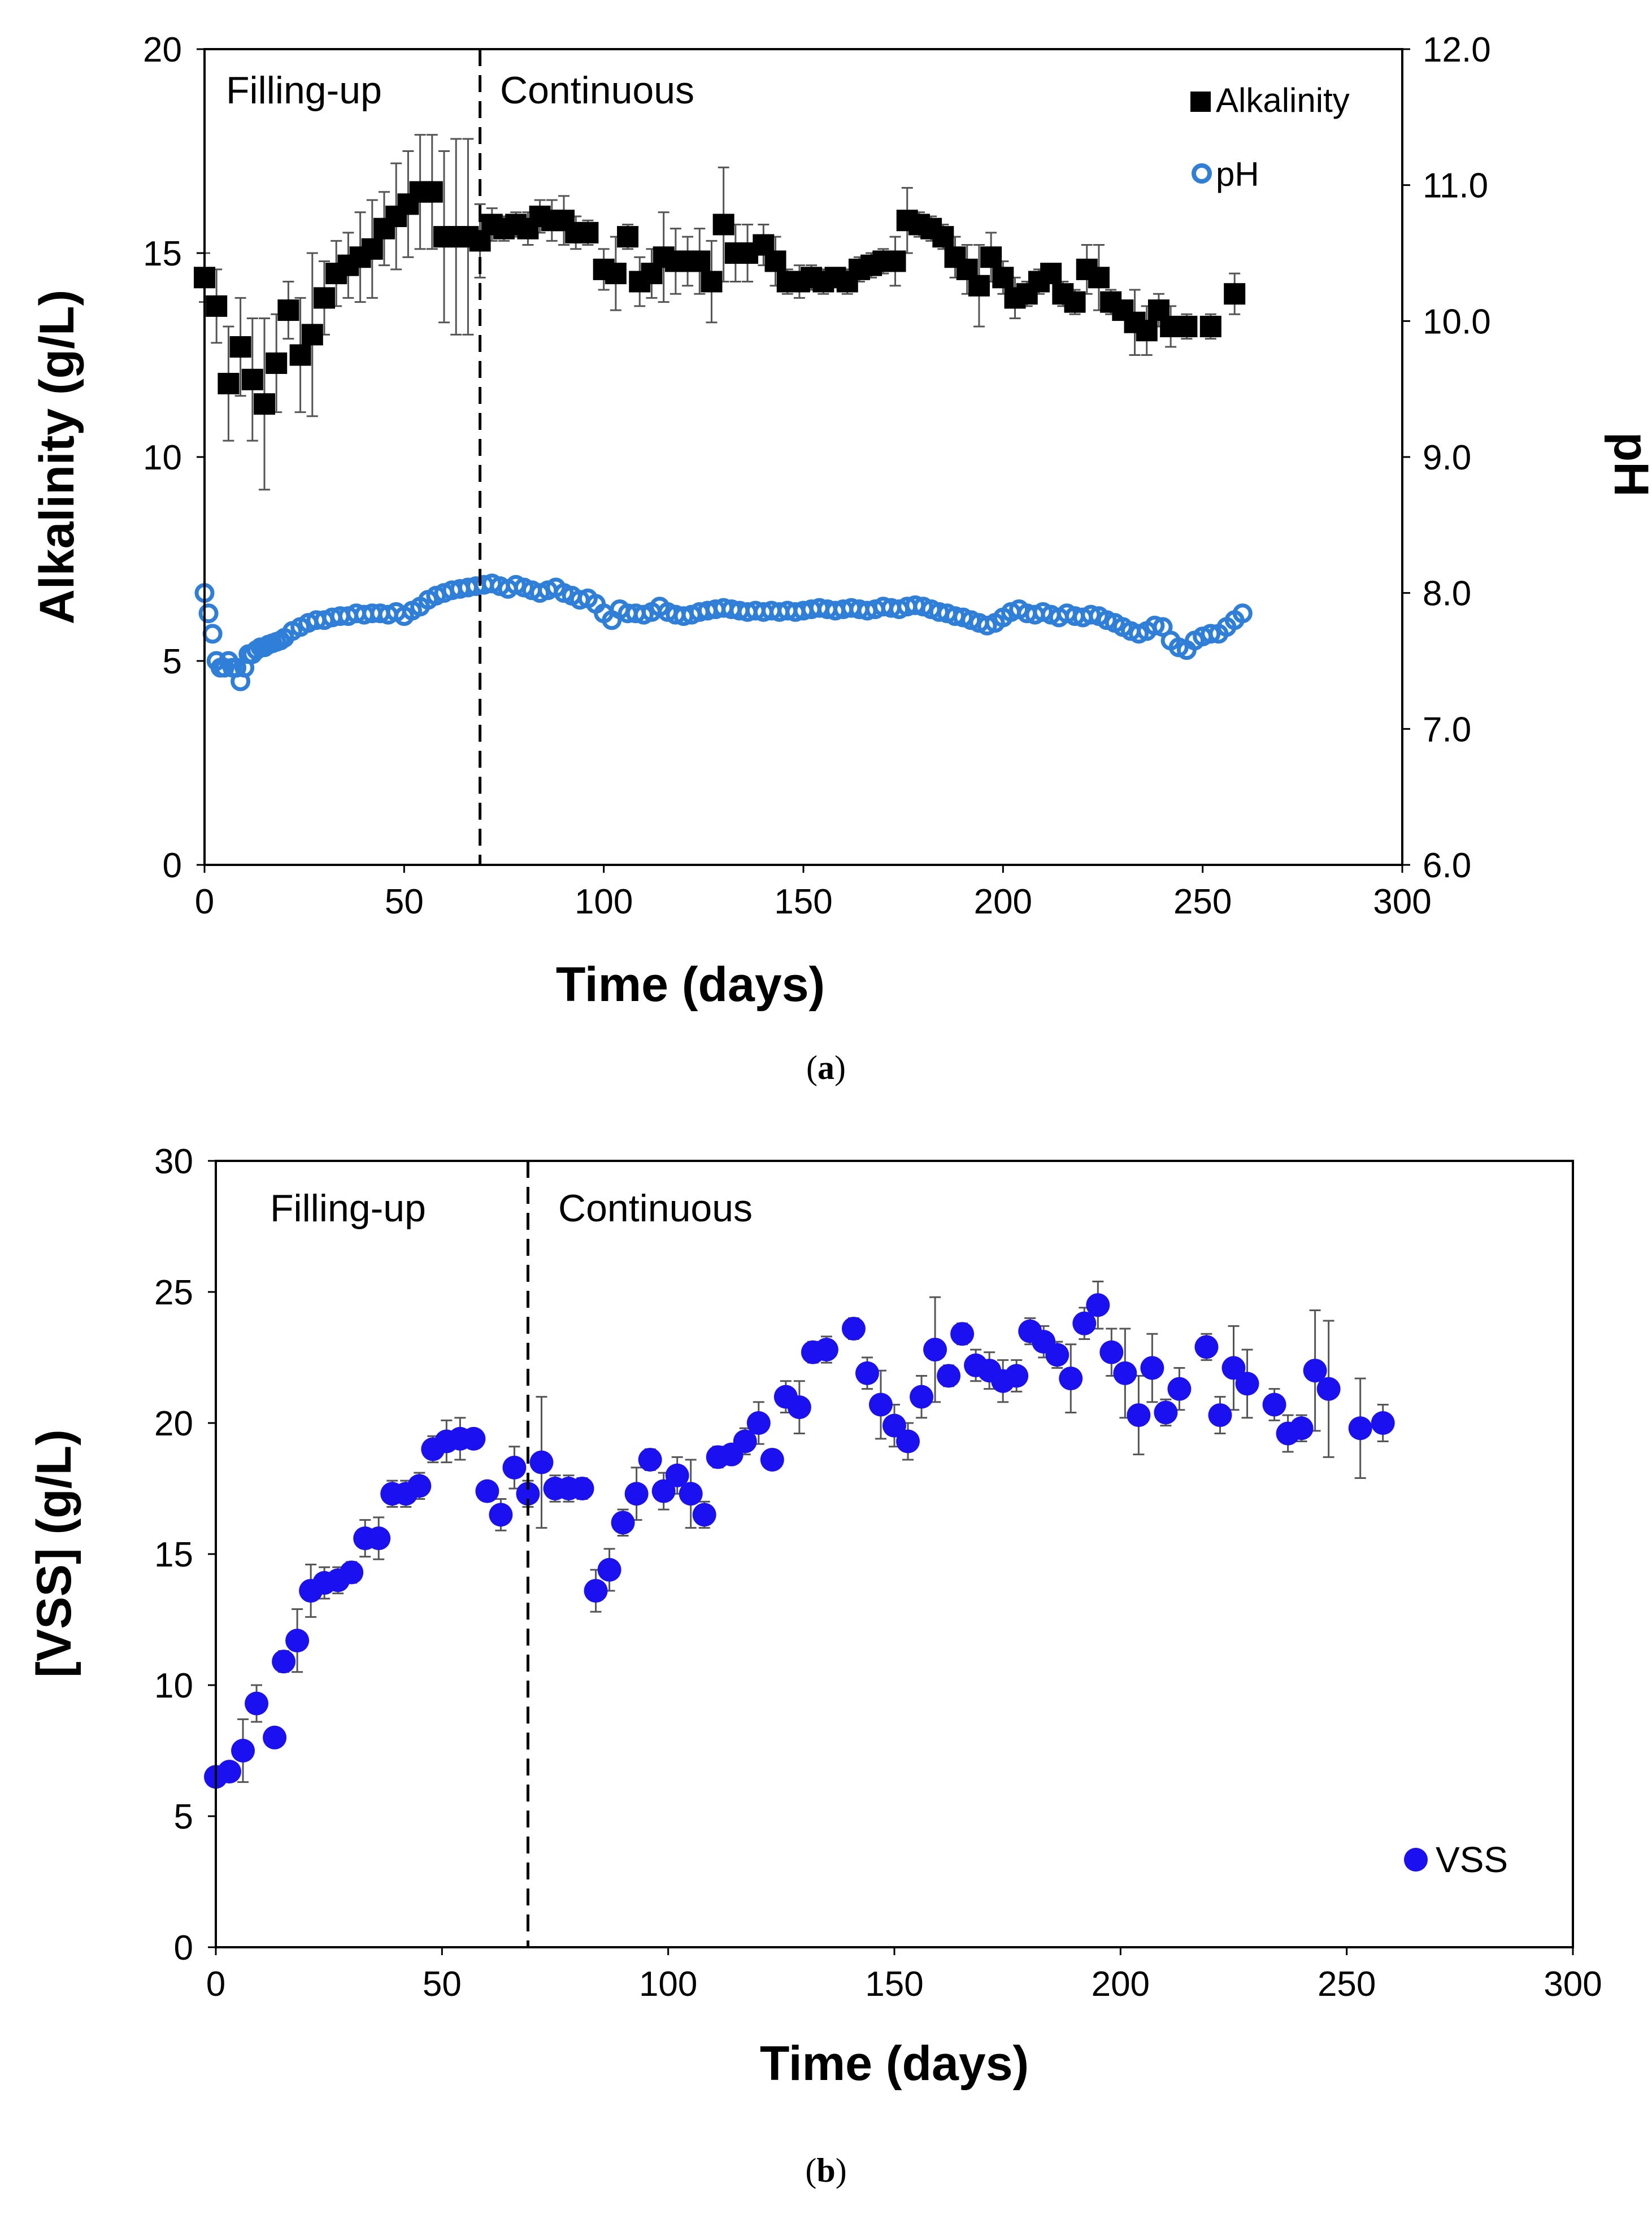 This screenshot has width=1652, height=2228. Describe the element at coordinates (604, 901) in the screenshot. I see `x-tick-label: 100` at that location.